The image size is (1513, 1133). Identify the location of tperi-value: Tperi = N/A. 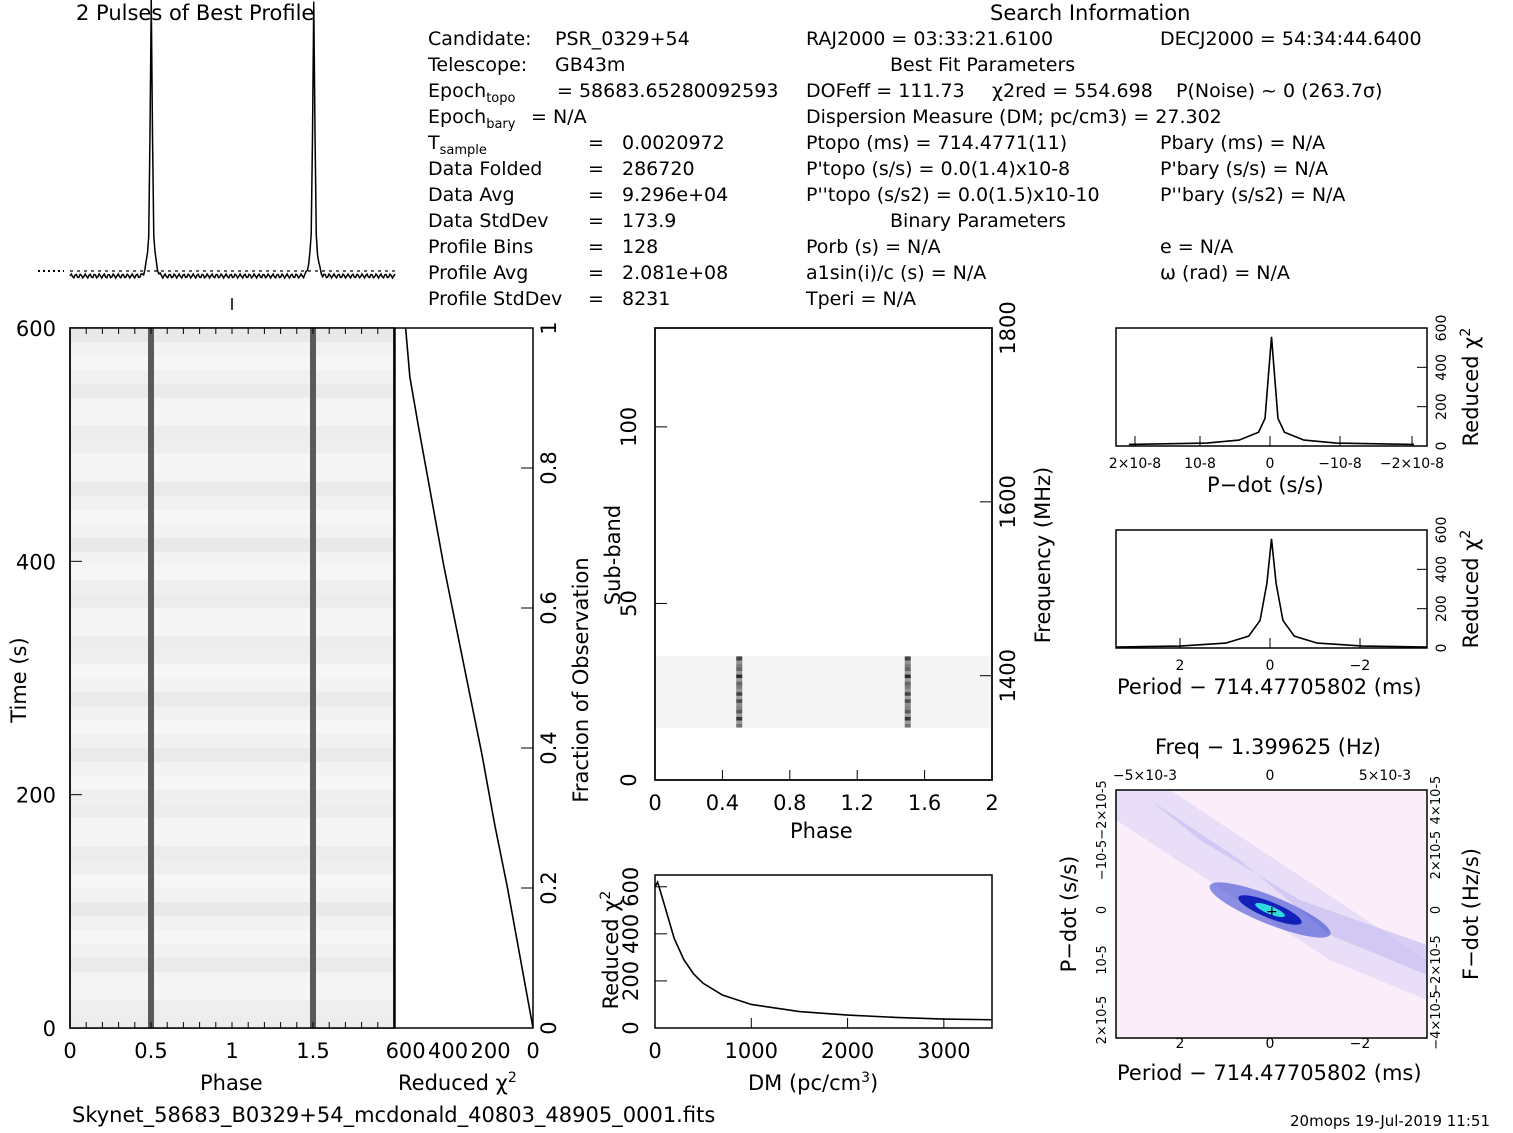
(861, 299).